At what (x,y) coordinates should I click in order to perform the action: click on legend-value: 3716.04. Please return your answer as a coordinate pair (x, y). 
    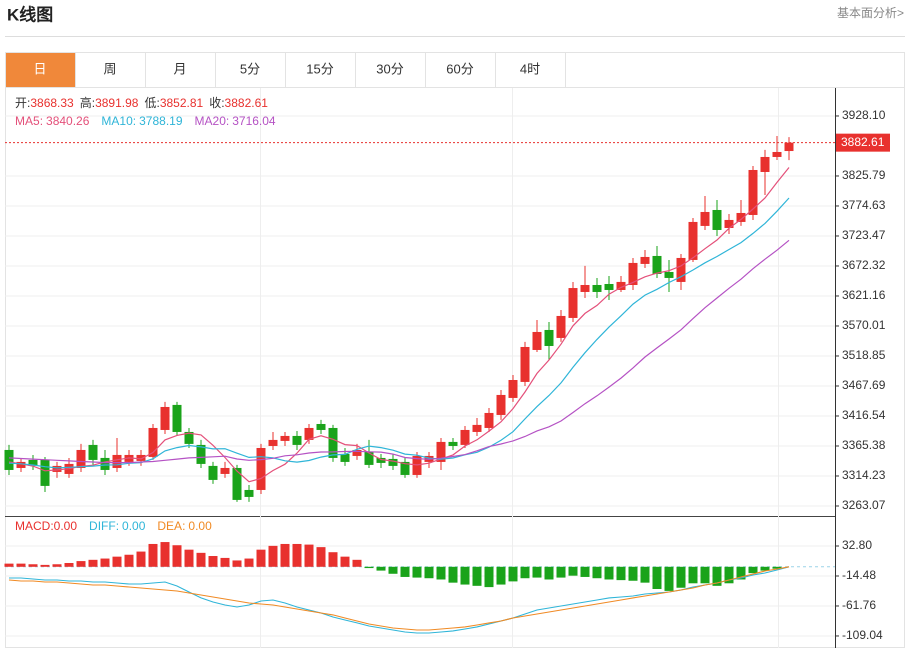
    Looking at the image, I should click on (254, 121).